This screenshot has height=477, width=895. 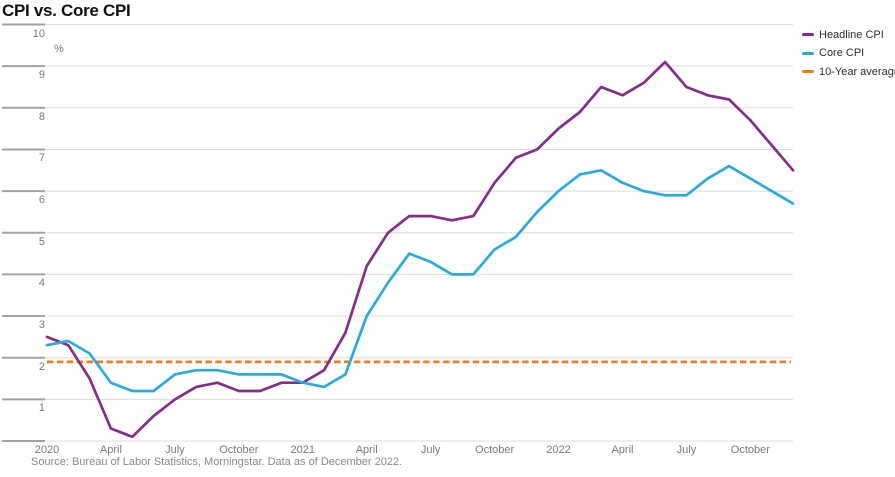 What do you see at coordinates (41, 283) in the screenshot?
I see `y-tick-label: 4` at bounding box center [41, 283].